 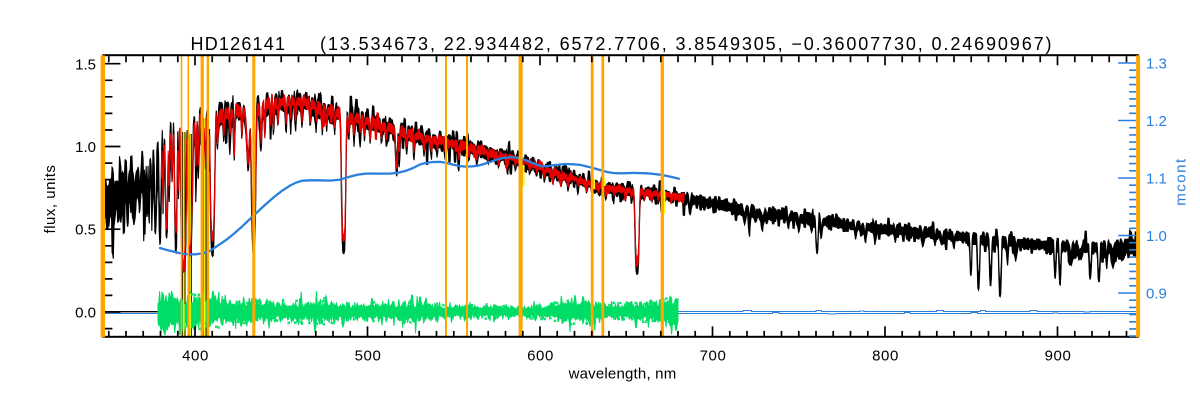 What do you see at coordinates (50, 199) in the screenshot?
I see `svg-text: flux, units` at bounding box center [50, 199].